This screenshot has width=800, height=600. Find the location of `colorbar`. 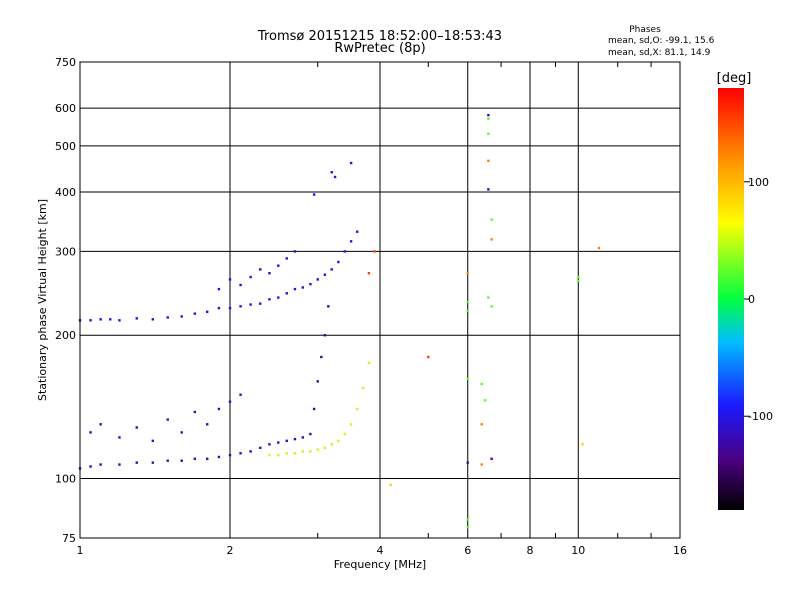

colorbar is located at coordinates (731, 299).